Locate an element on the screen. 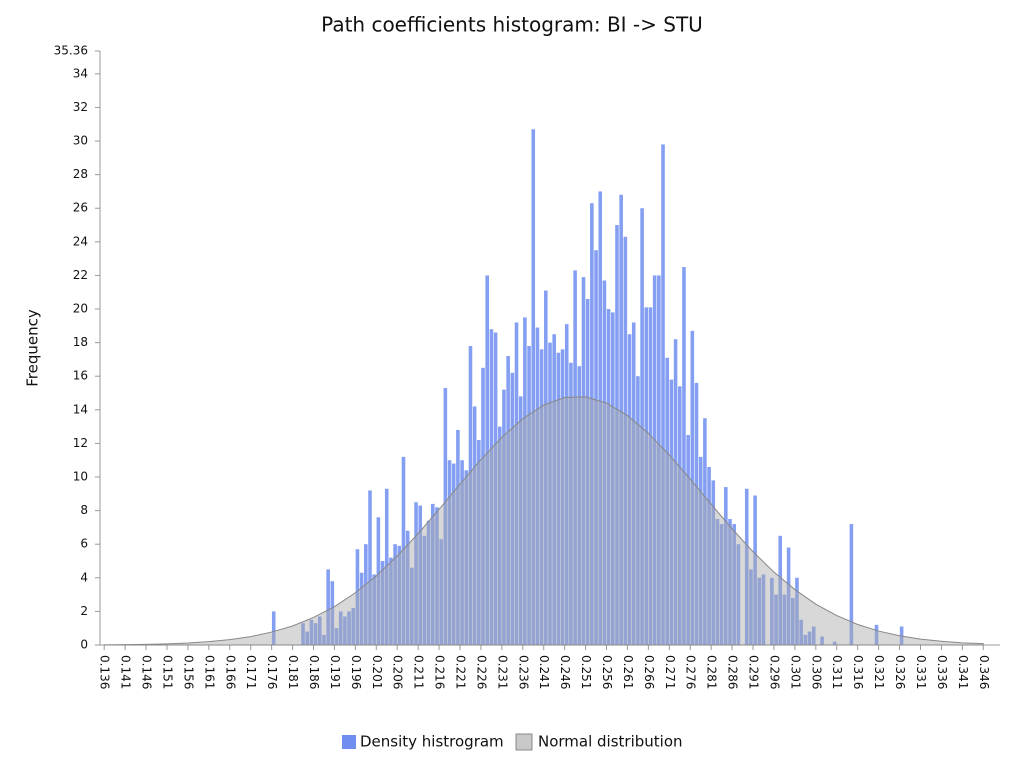  x-tick-label: 0.266 is located at coordinates (649, 672).